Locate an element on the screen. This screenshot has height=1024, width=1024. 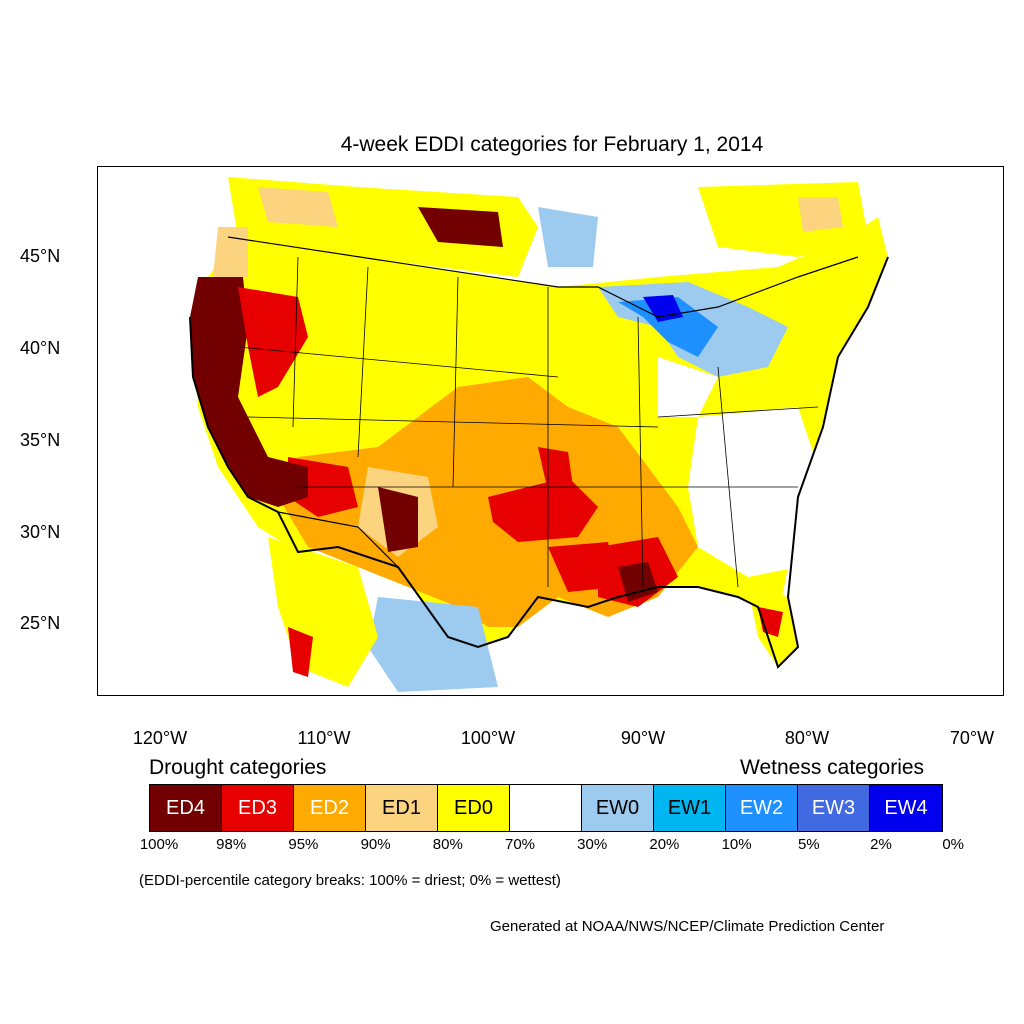
lon-label-70: 70°W is located at coordinates (972, 738).